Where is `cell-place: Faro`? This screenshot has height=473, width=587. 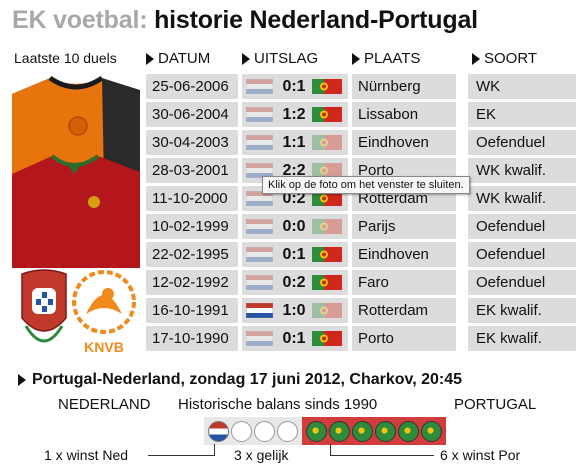 cell-place: Faro is located at coordinates (404, 282).